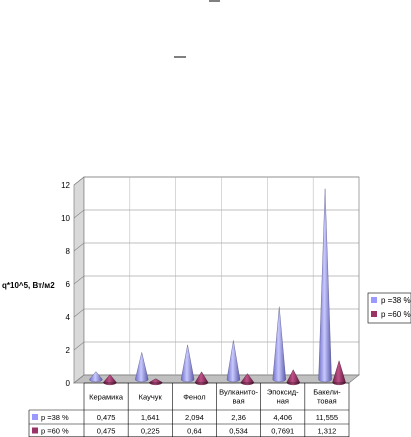 The height and width of the screenshot is (437, 411). Describe the element at coordinates (150, 417) in the screenshot. I see `data-label: 1,641` at that location.